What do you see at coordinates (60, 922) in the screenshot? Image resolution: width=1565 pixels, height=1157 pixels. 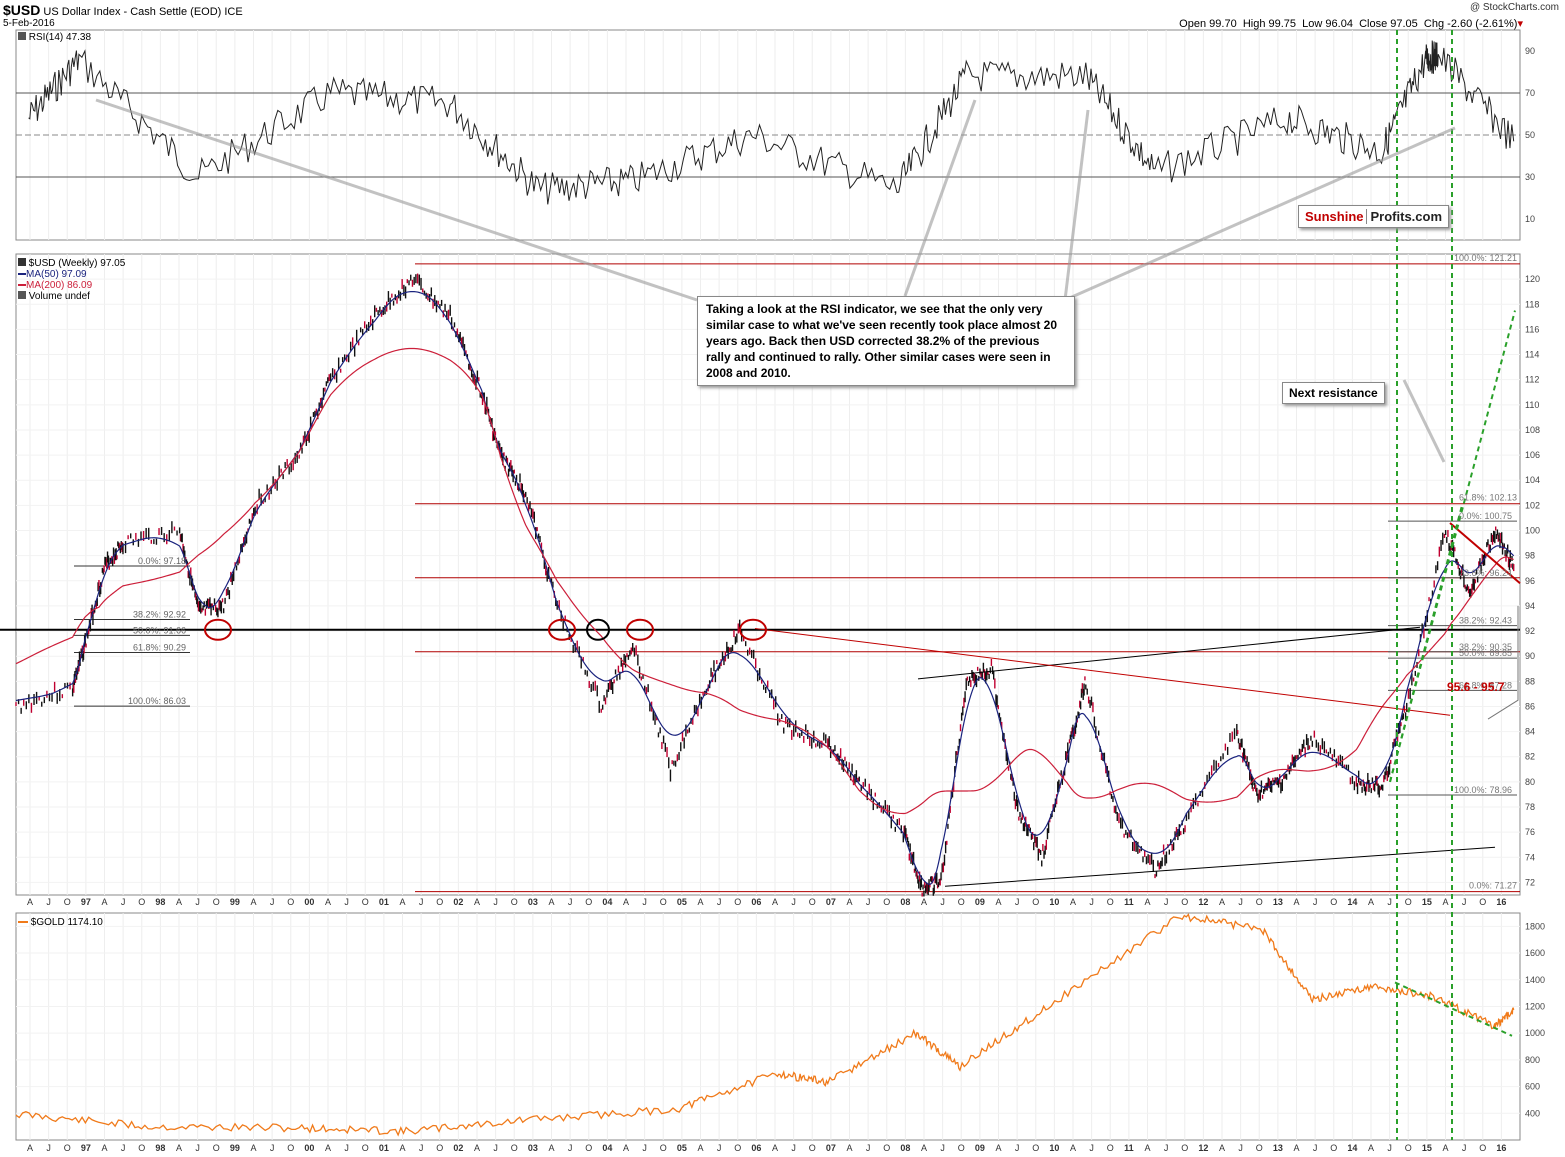 I see `gold-legend: $GOLD 1174.10` at bounding box center [60, 922].